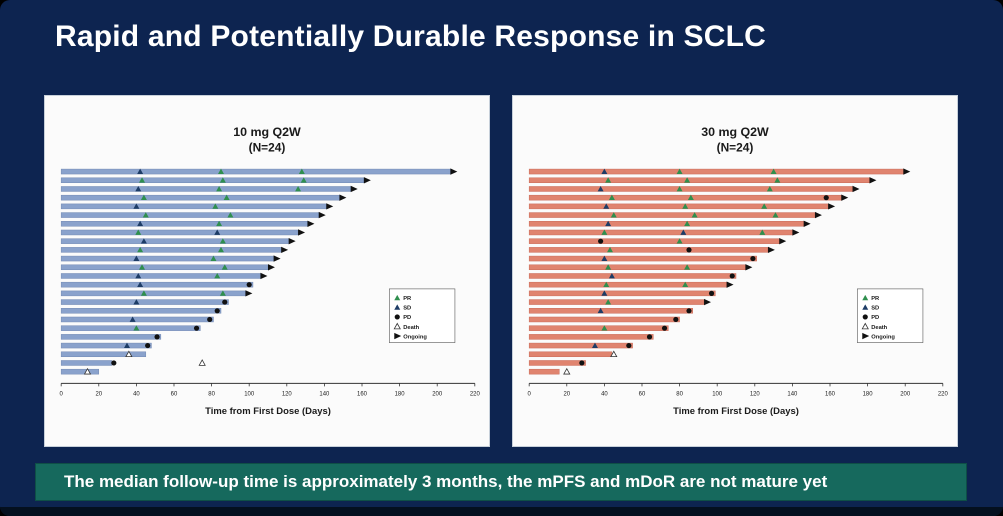 This screenshot has width=1003, height=516. I want to click on svg-text: 30 mg Q2W, so click(735, 132).